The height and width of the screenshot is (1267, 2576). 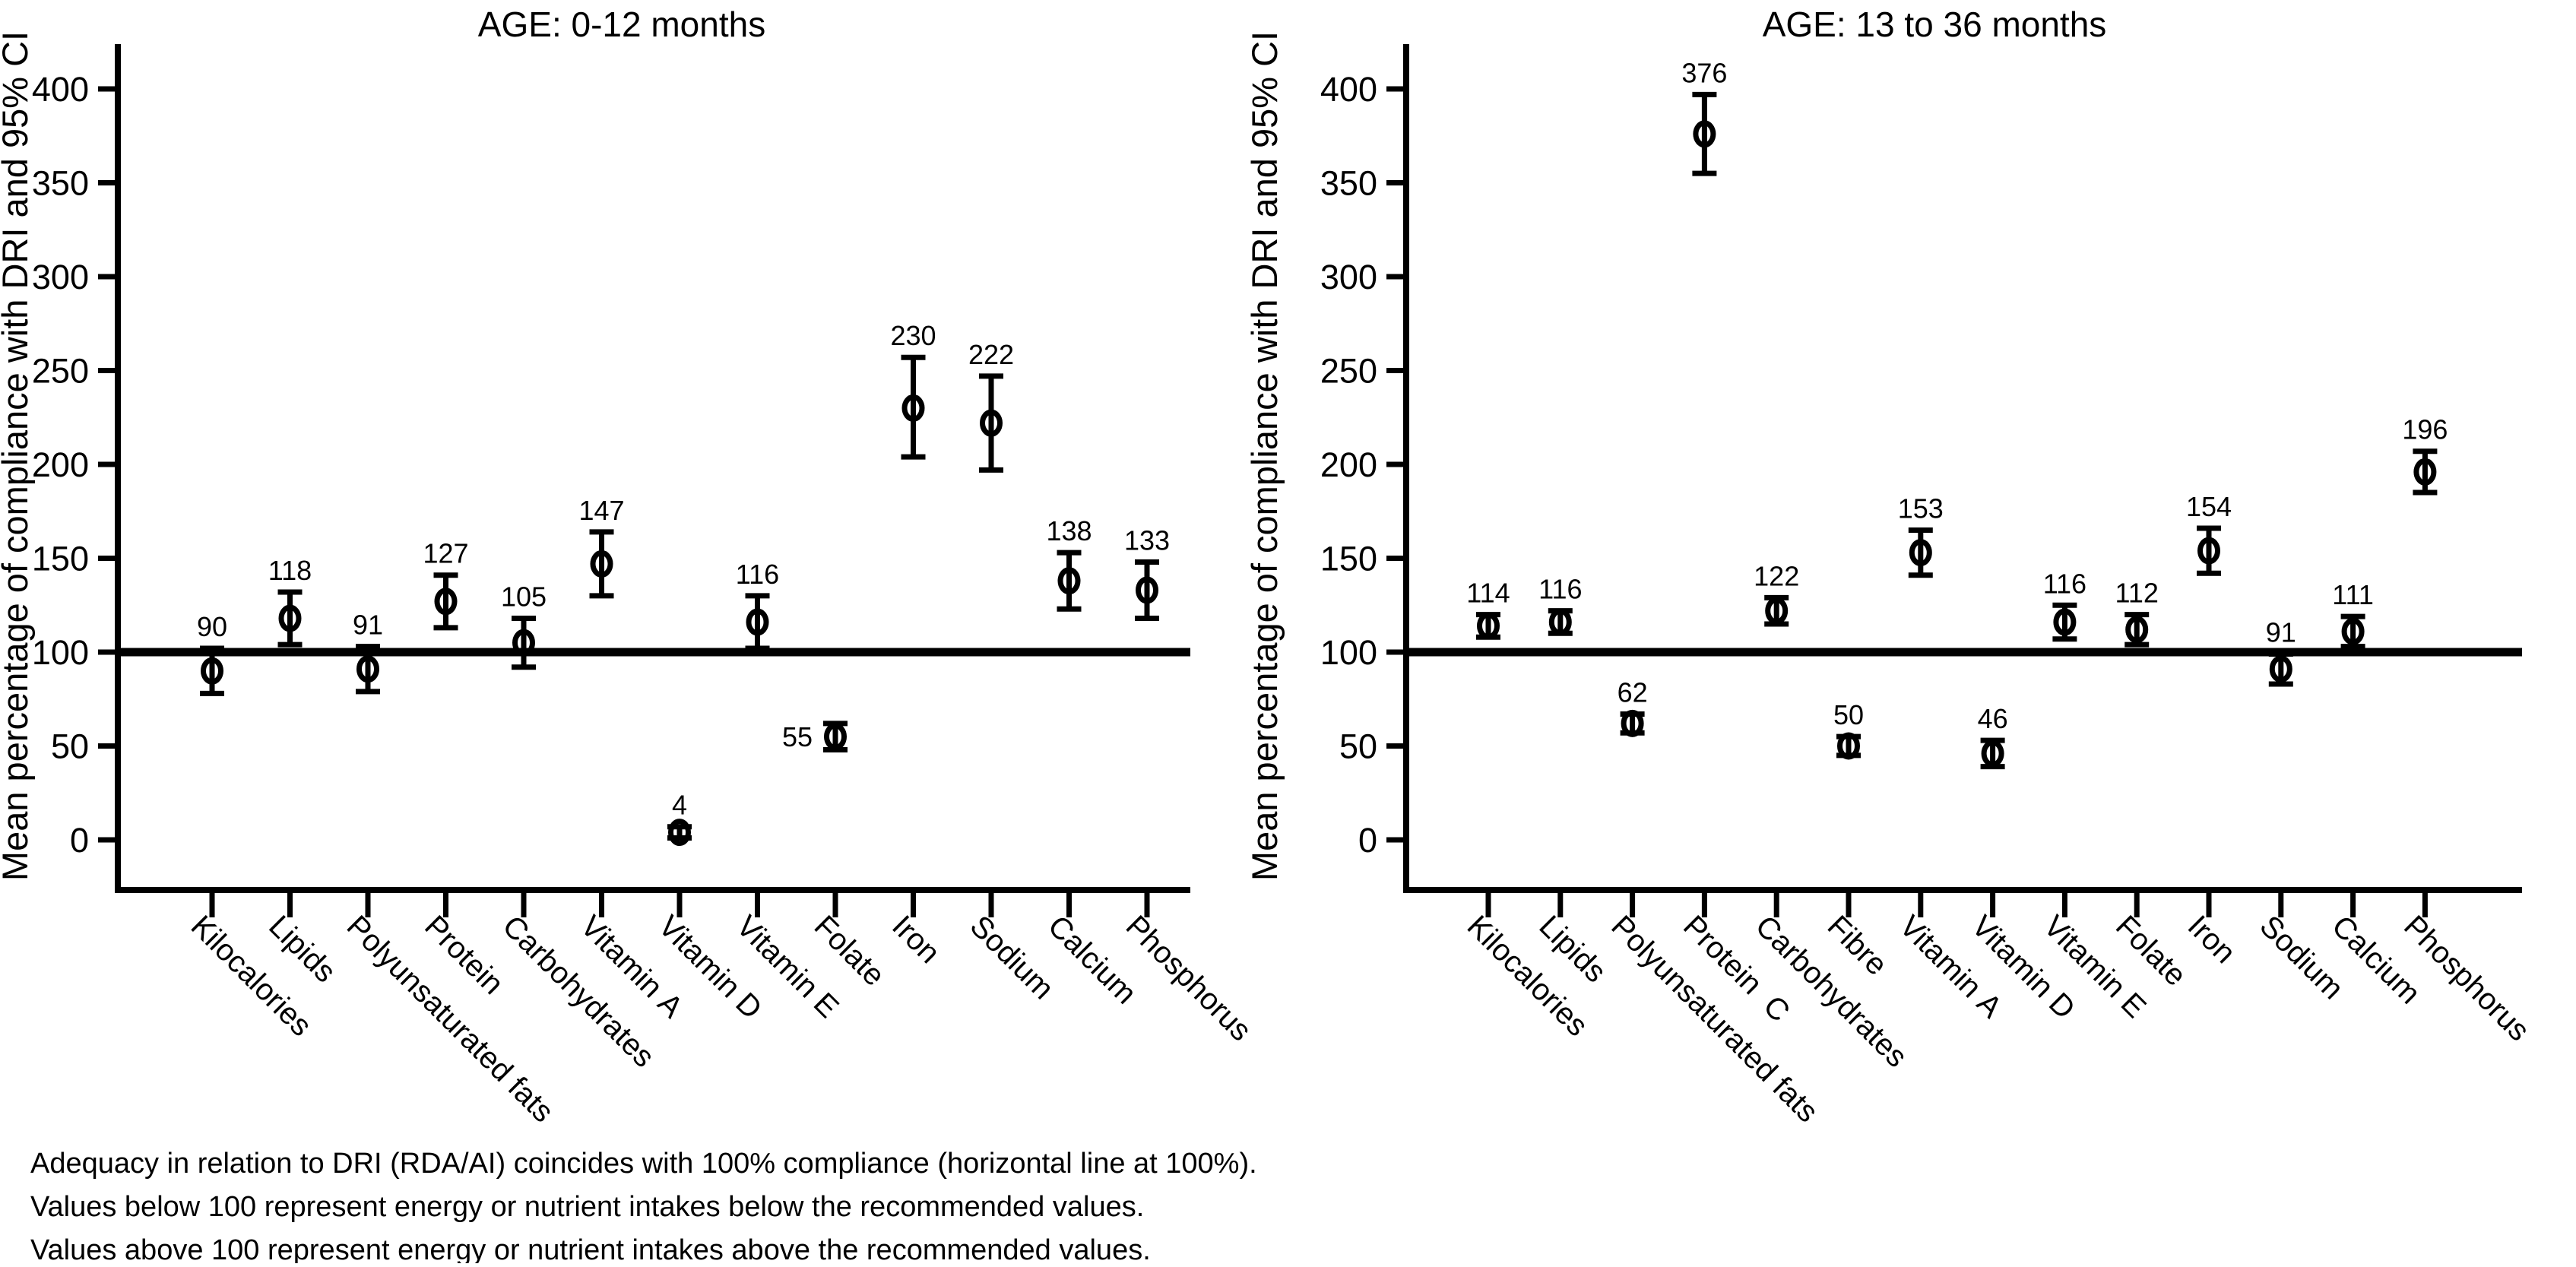 What do you see at coordinates (621, 24) in the screenshot?
I see `chart-title: AGE: 0-12 months` at bounding box center [621, 24].